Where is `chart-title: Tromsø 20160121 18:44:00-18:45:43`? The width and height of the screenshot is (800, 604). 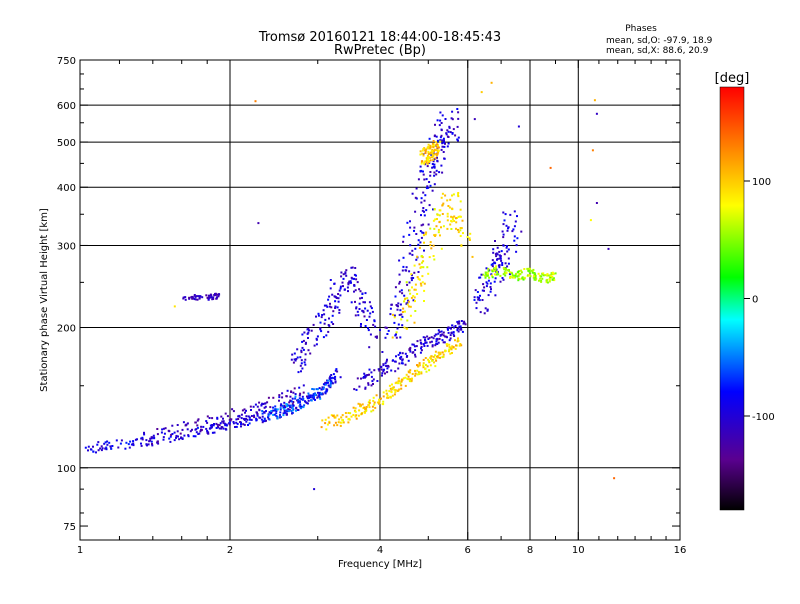 chart-title: Tromsø 20160121 18:44:00-18:45:43 is located at coordinates (379, 37).